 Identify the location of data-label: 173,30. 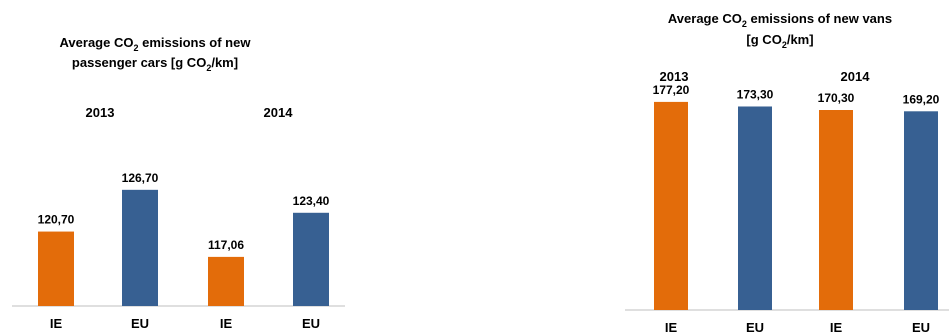
(755, 94).